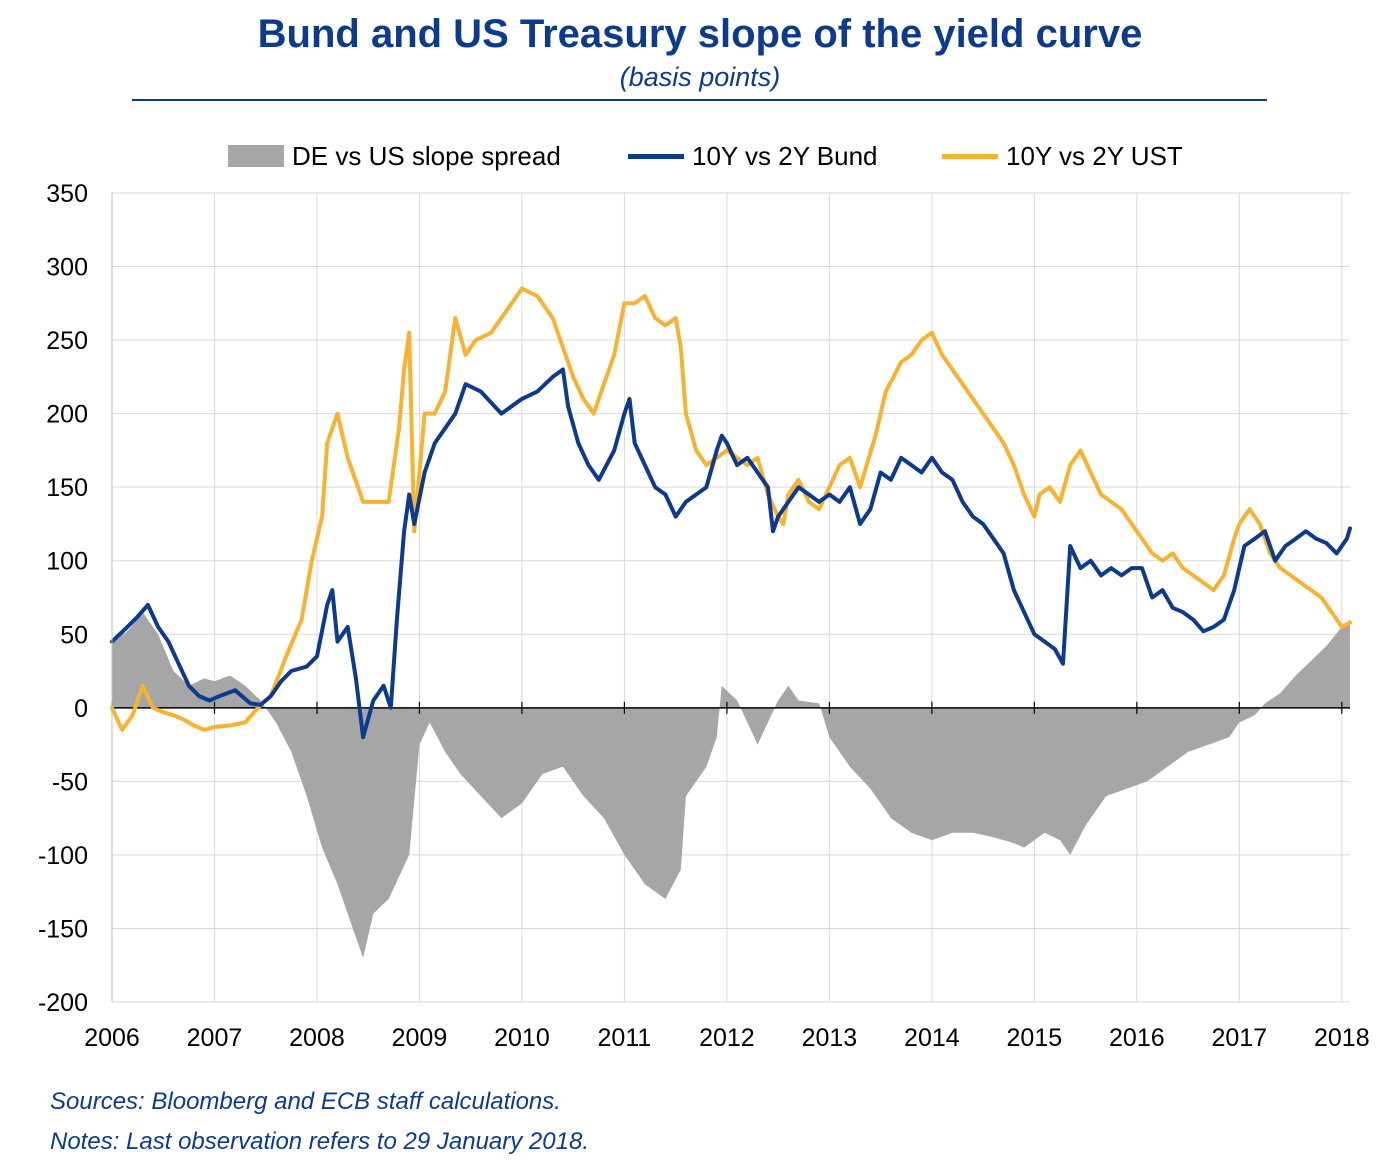 This screenshot has width=1394, height=1162. What do you see at coordinates (63, 929) in the screenshot?
I see `y-tick-label: -150` at bounding box center [63, 929].